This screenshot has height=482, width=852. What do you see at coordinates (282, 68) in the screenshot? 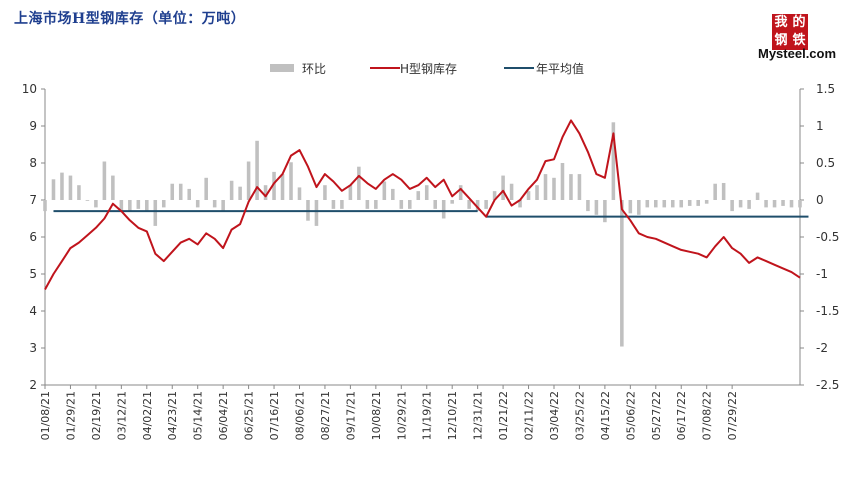
I see `legend-swatch-bar` at bounding box center [282, 68].